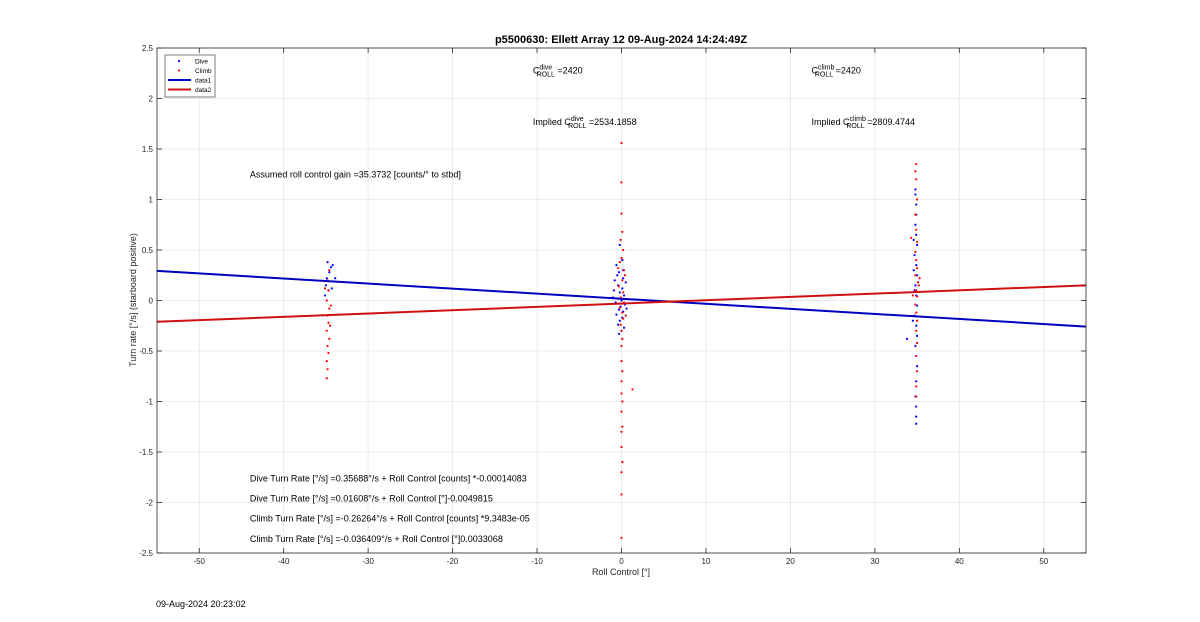 The width and height of the screenshot is (1200, 622). Describe the element at coordinates (146, 553) in the screenshot. I see `y-tick-label: -2.5` at that location.